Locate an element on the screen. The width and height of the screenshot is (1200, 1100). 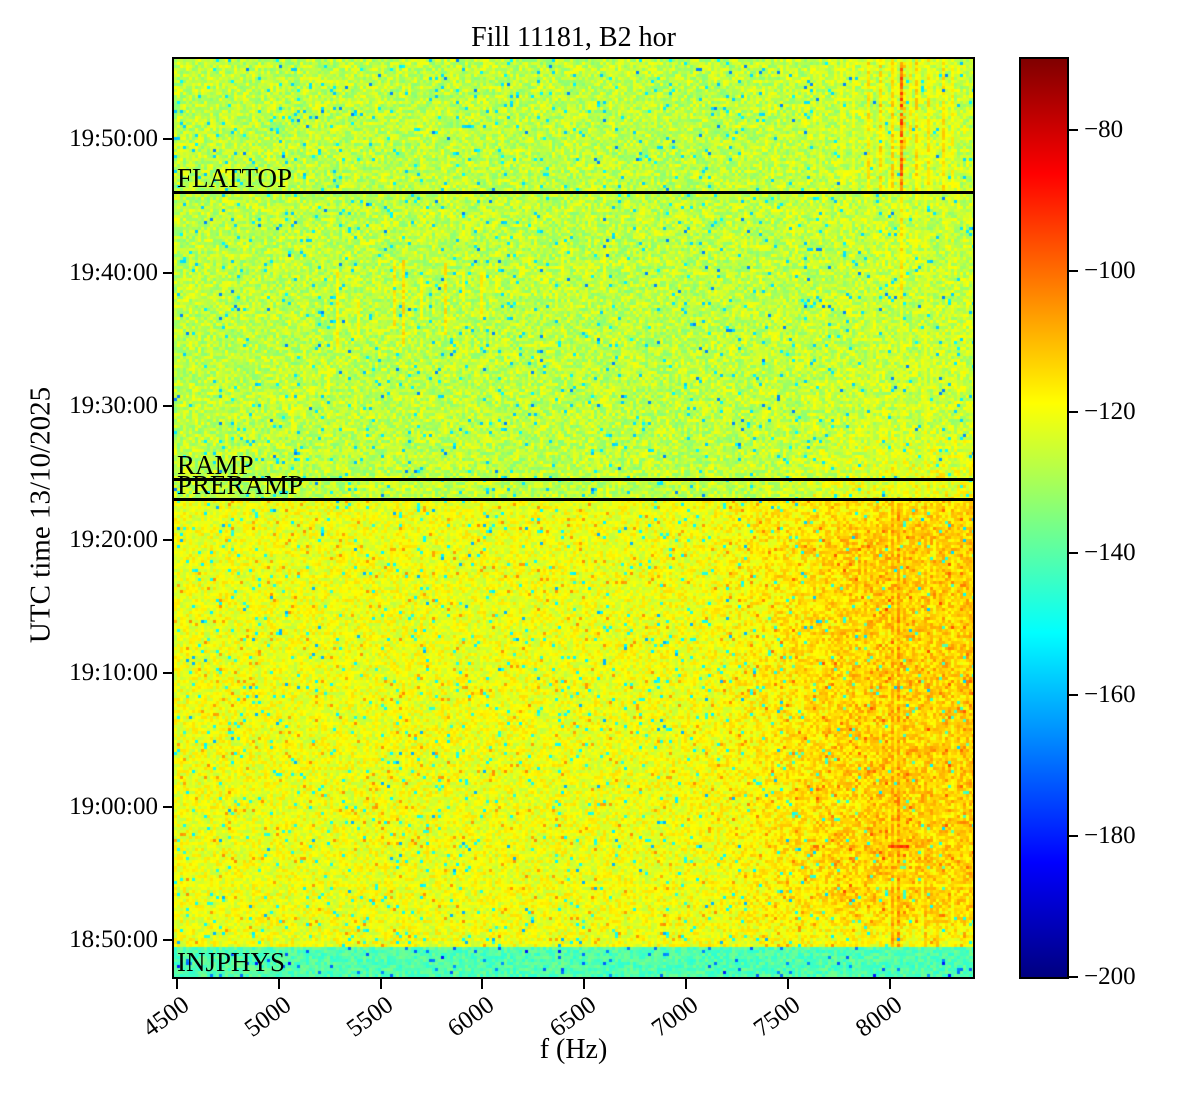
colorbar-tick-label: −200 is located at coordinates (1110, 976).